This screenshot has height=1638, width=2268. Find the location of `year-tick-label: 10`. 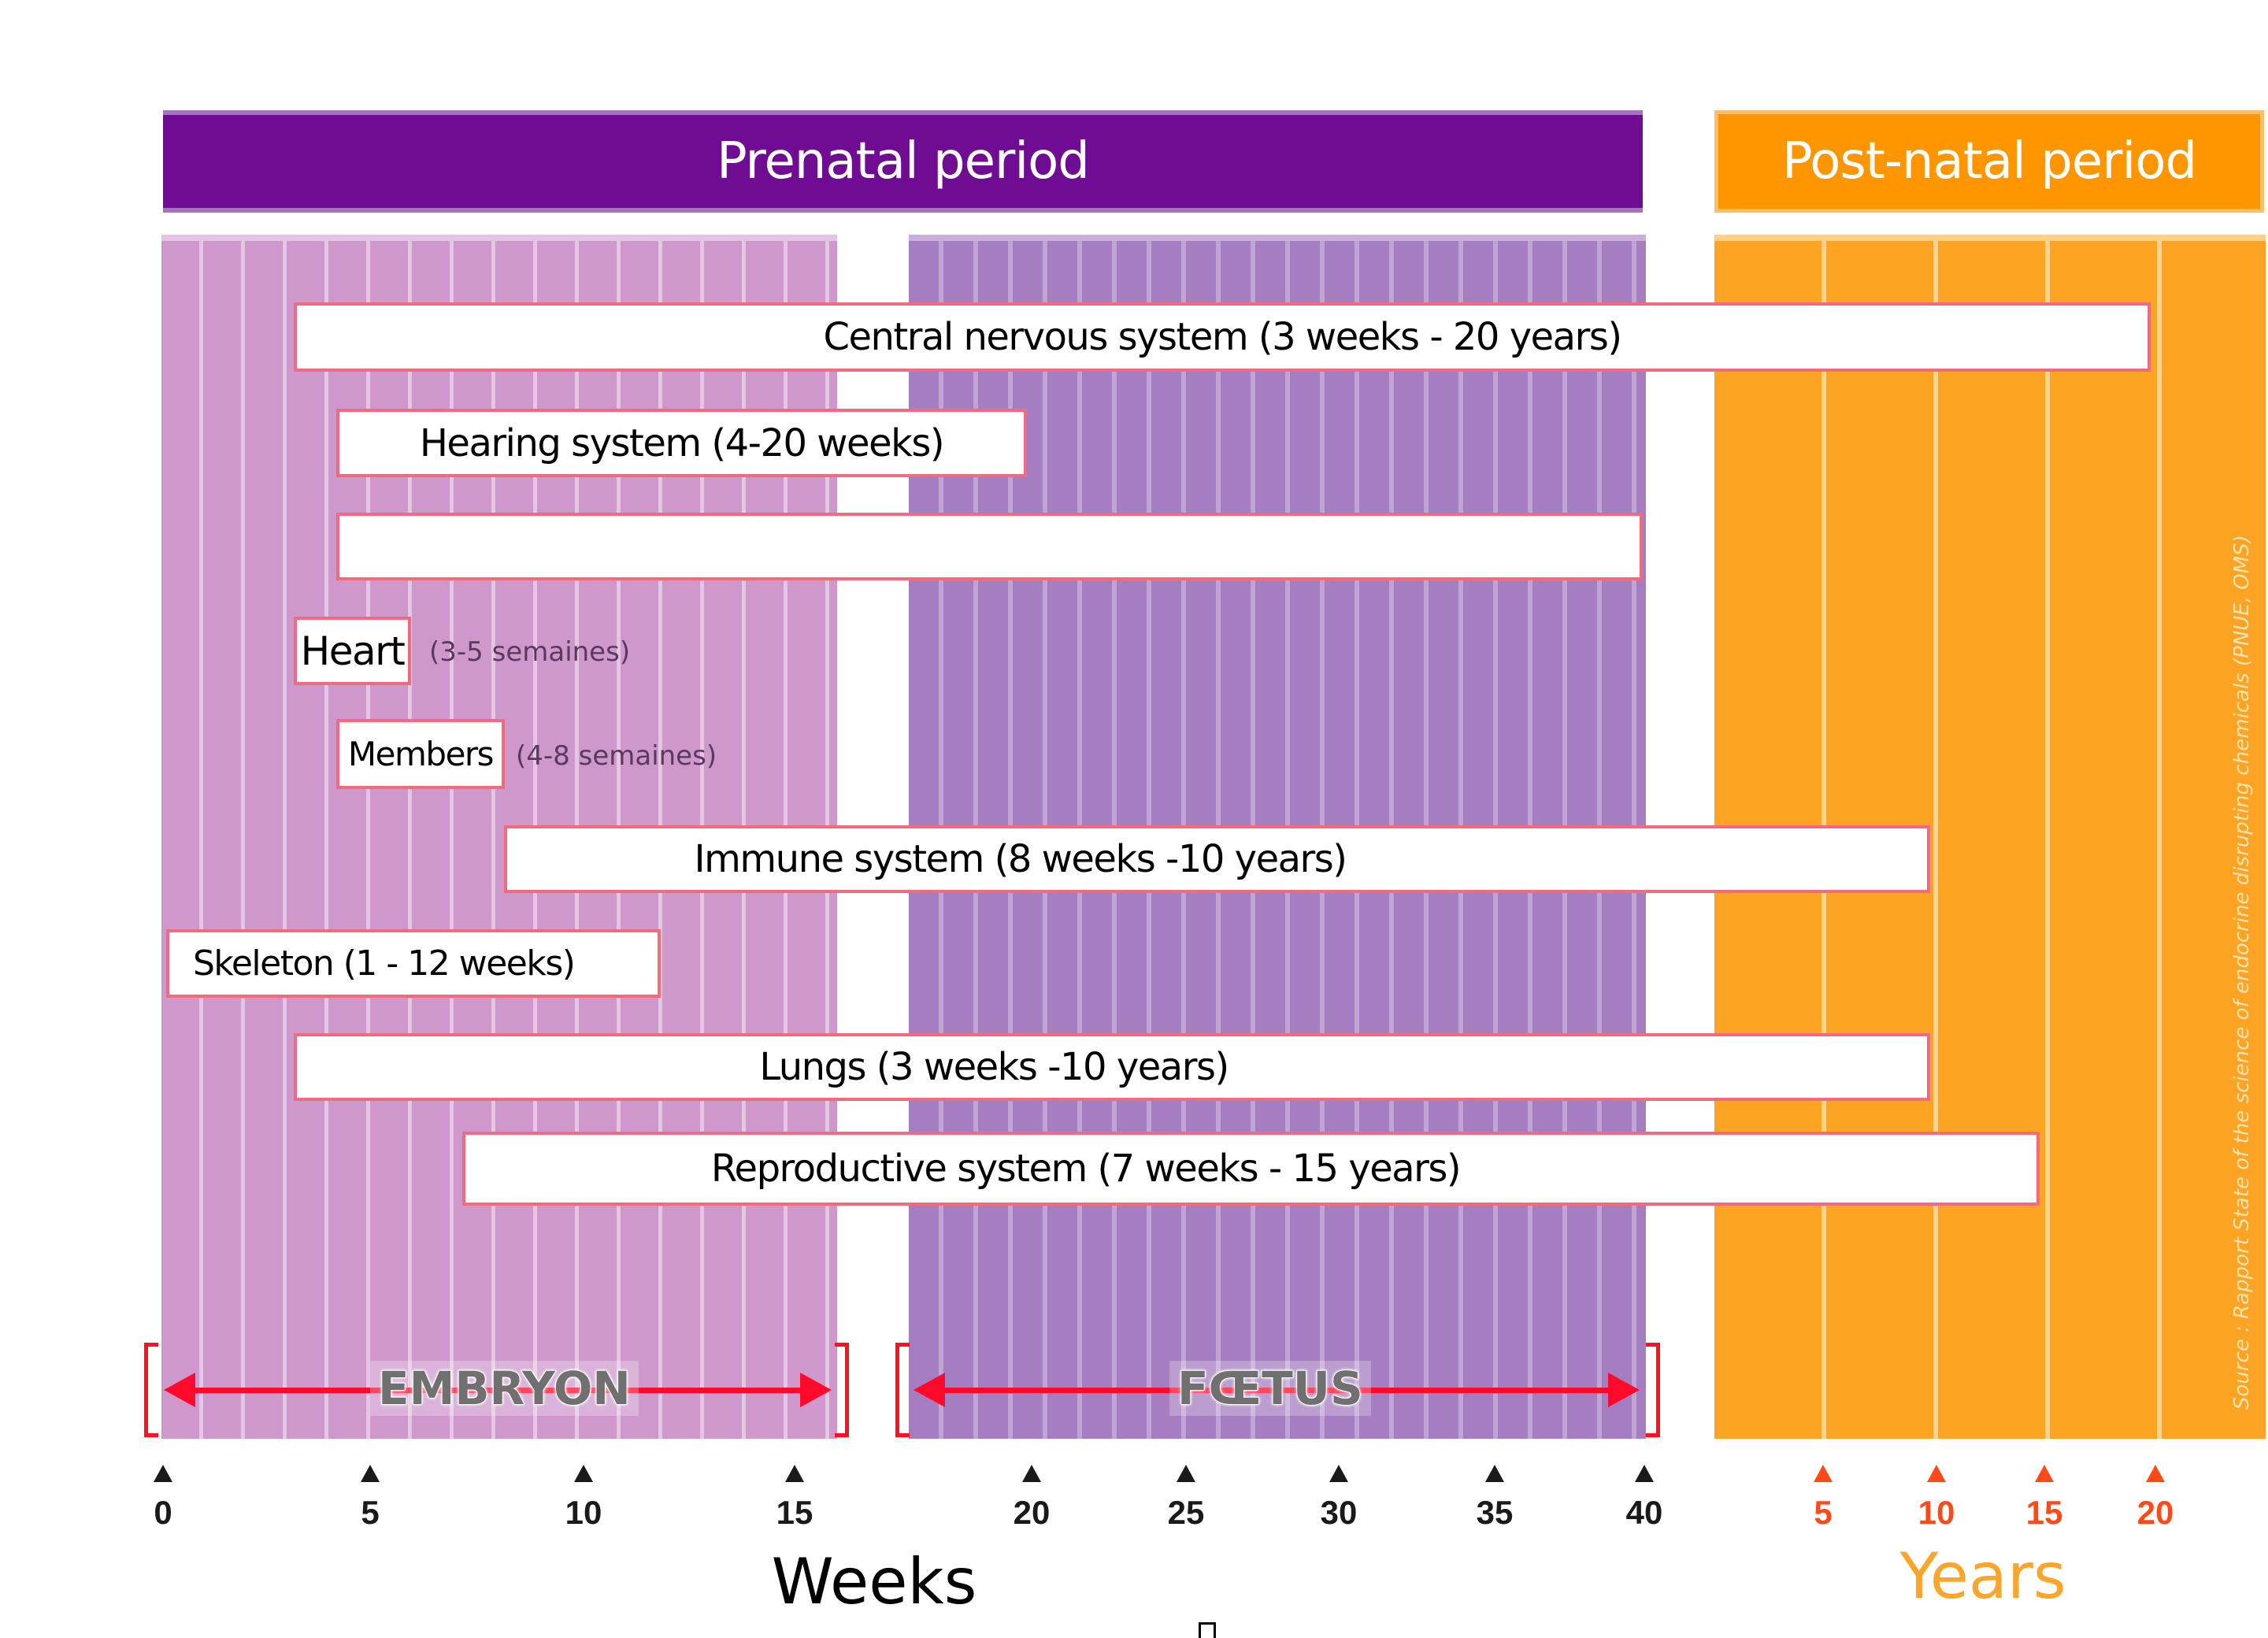

year-tick-label: 10 is located at coordinates (1936, 1512).